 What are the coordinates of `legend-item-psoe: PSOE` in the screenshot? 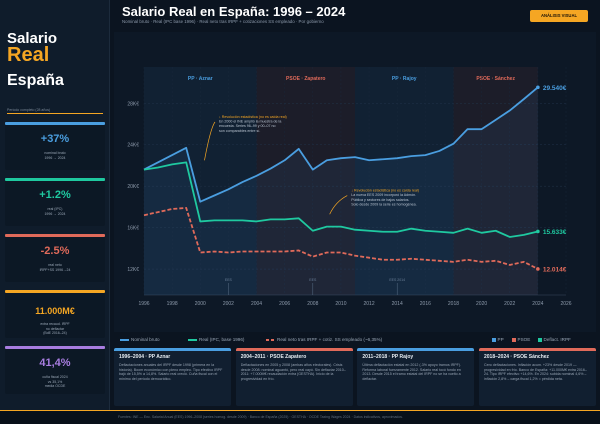 It's located at (521, 339).